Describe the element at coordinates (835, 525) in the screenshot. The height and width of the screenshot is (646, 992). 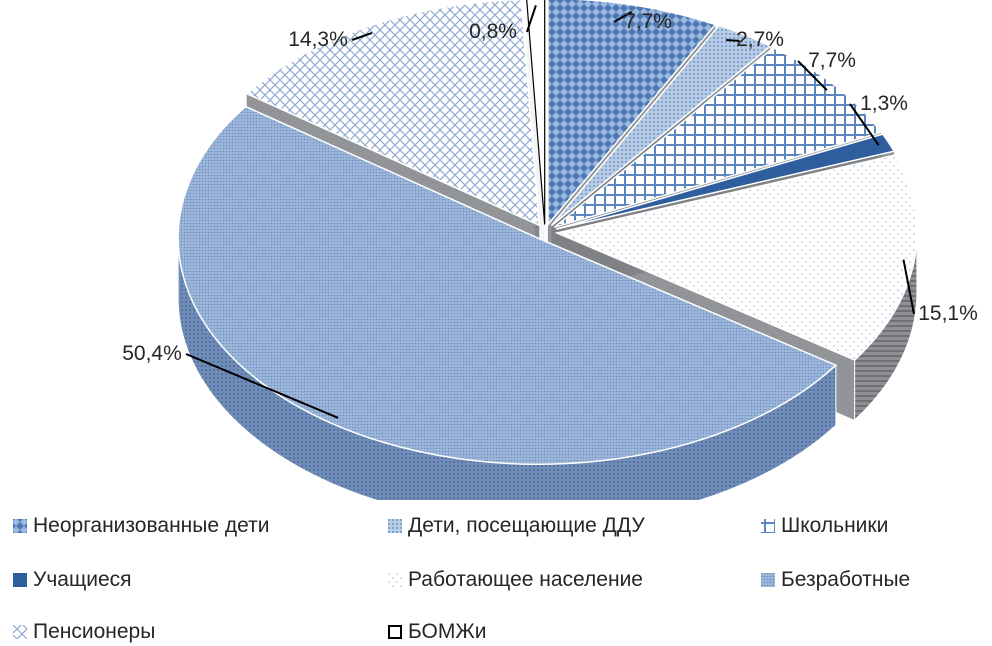
I see `legend-label: Школьники` at that location.